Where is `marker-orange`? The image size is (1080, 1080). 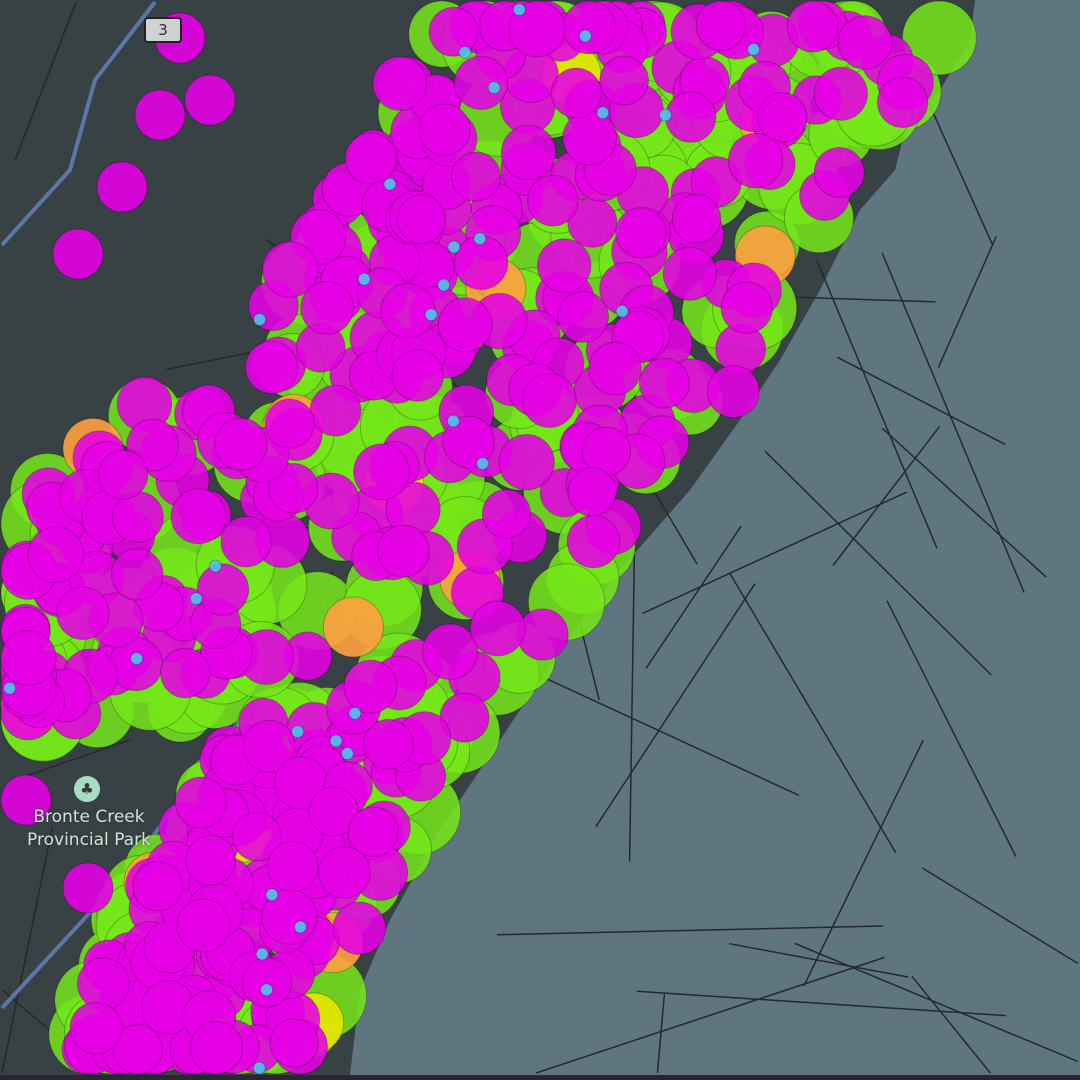 marker-orange is located at coordinates (353, 627).